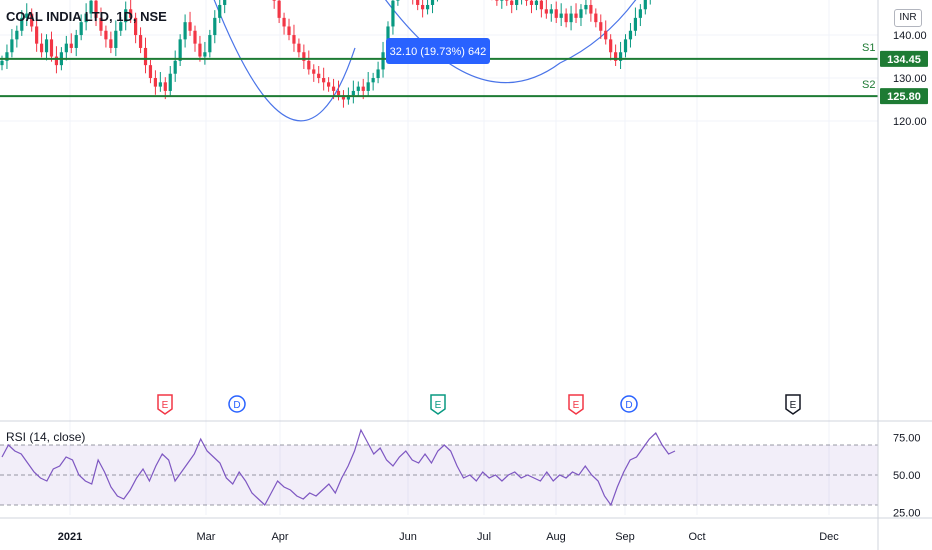 This screenshot has height=550, width=932. I want to click on currency-badge: INR, so click(908, 18).